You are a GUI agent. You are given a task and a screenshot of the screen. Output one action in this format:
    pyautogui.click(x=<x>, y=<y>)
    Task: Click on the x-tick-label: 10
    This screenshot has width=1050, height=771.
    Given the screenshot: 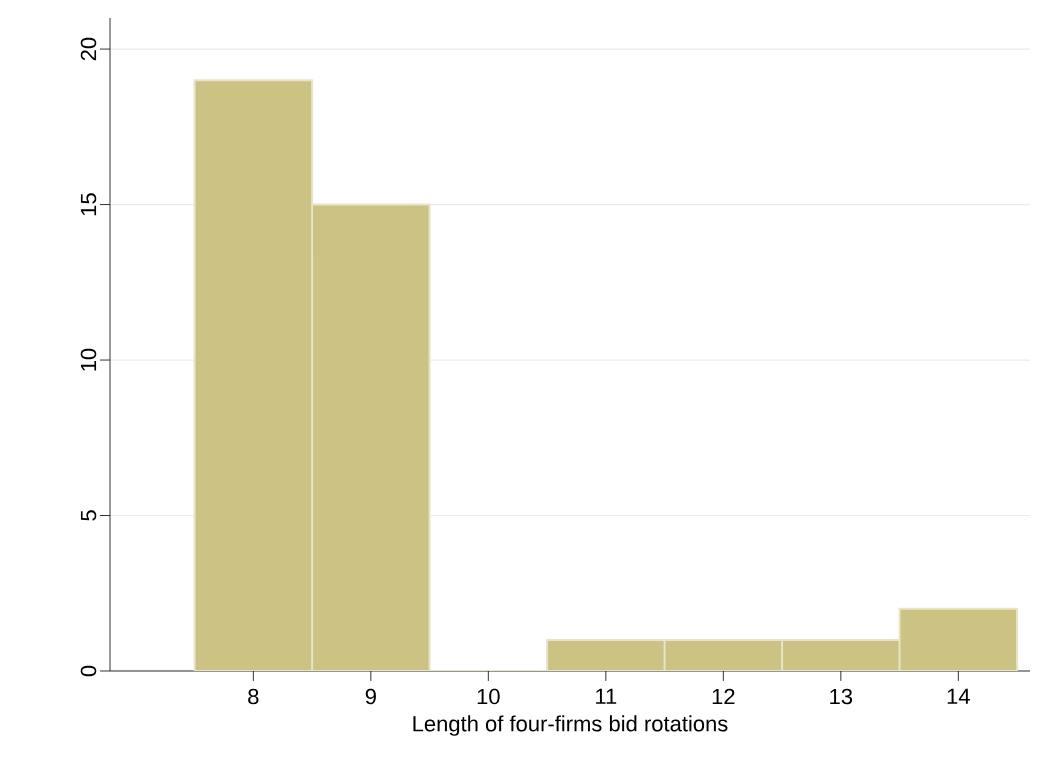 What is the action you would take?
    pyautogui.click(x=488, y=696)
    